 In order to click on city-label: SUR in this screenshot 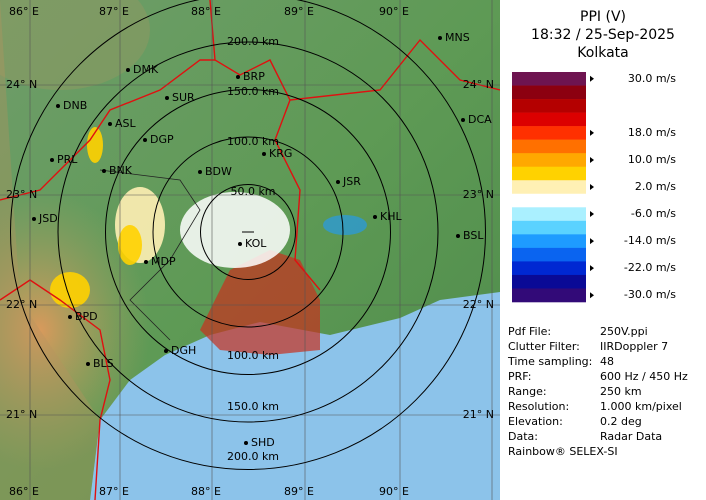, I will do `click(183, 97)`.